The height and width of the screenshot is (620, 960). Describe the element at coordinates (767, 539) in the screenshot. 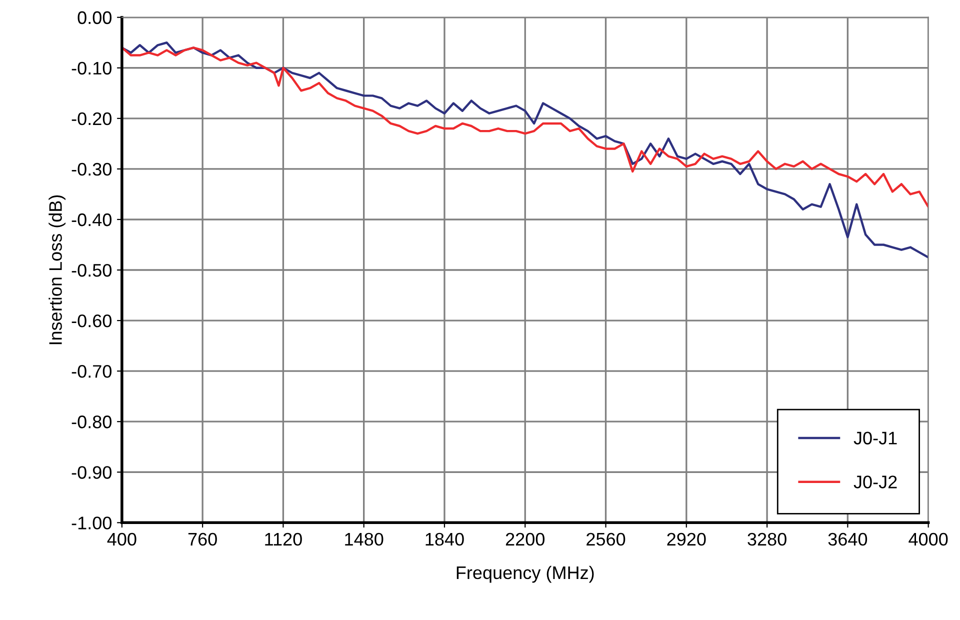

I see `x-tick-label: 3280` at that location.